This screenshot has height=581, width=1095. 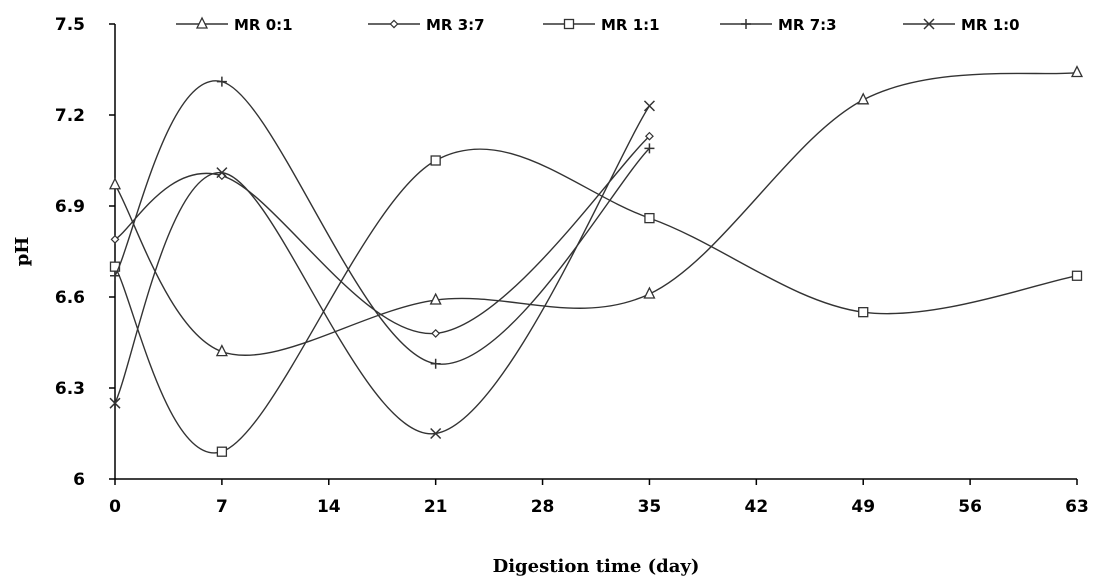 I want to click on legend-item: MR 0:1, so click(x=234, y=25).